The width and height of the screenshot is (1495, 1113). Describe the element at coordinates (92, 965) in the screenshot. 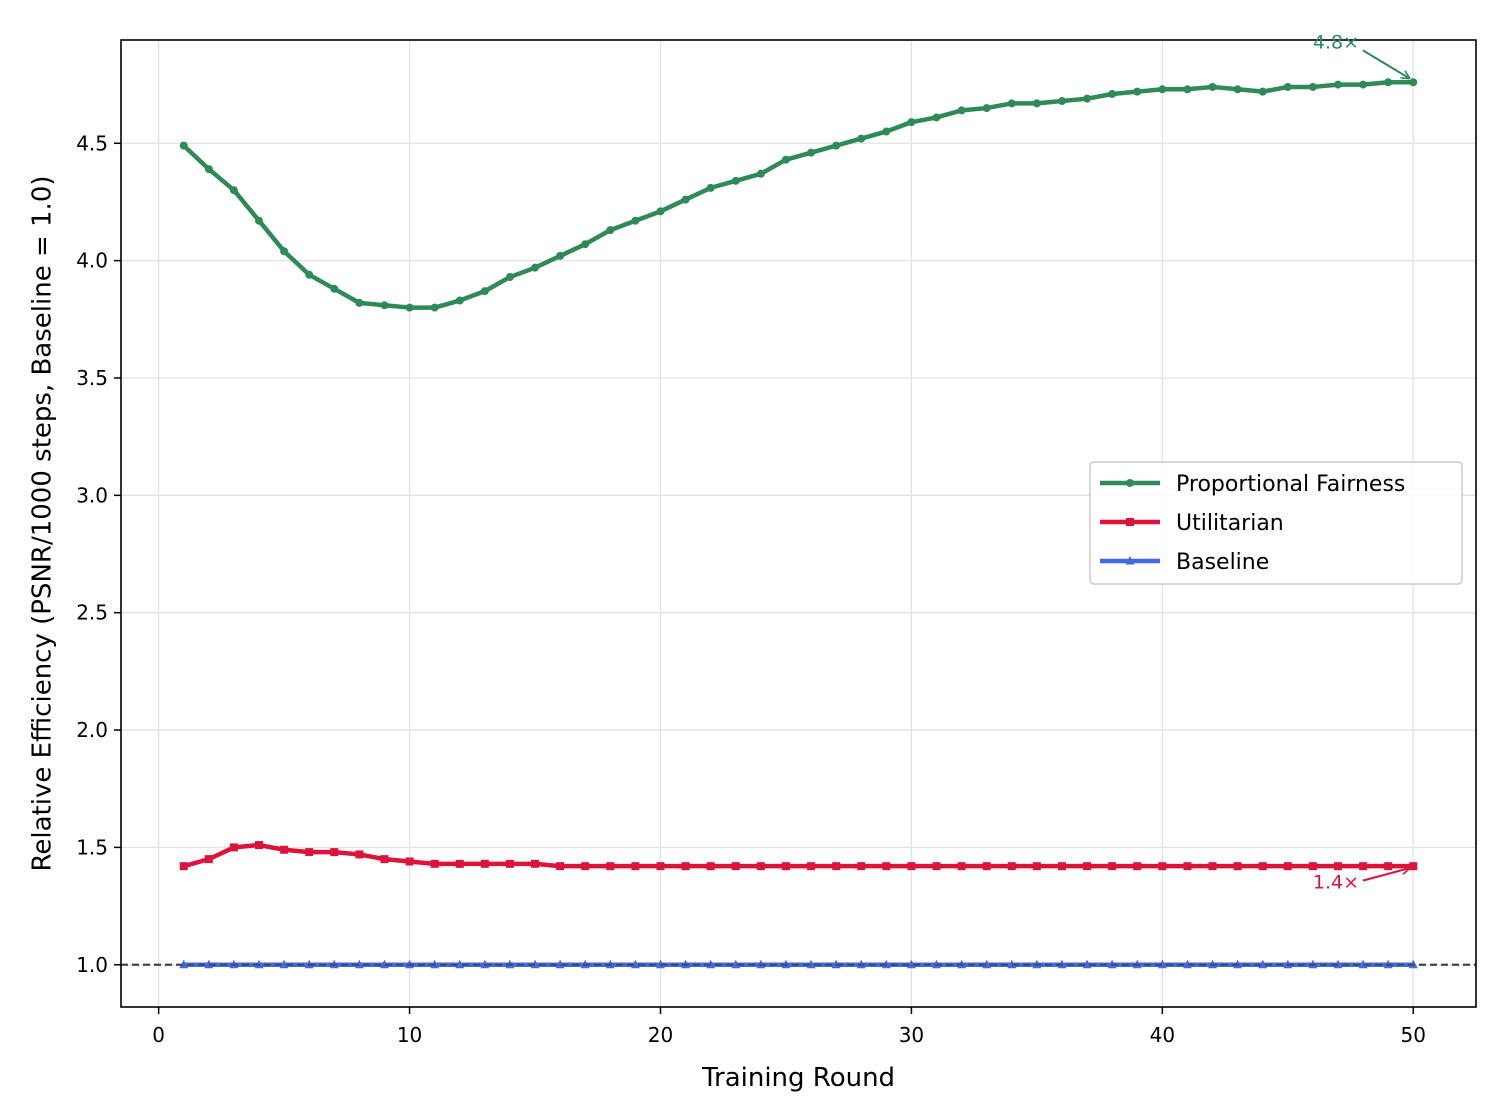

I see `y-tick-label: 1.0` at that location.